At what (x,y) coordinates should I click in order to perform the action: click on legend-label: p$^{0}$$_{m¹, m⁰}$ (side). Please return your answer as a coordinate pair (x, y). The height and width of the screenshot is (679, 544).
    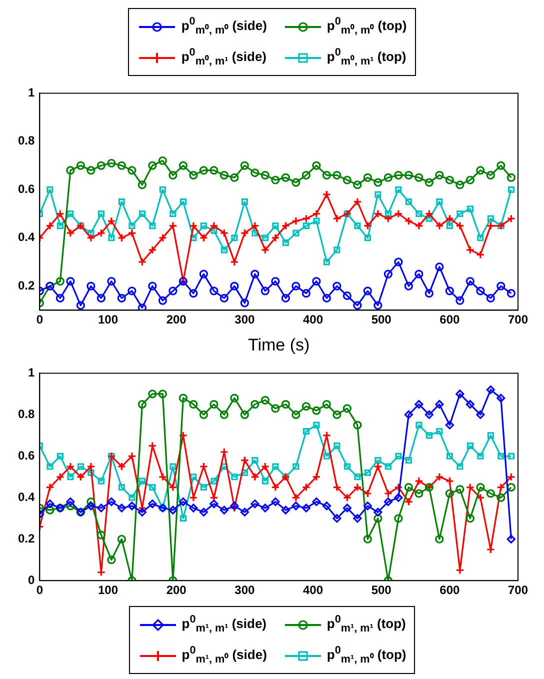
    Looking at the image, I should click on (224, 655).